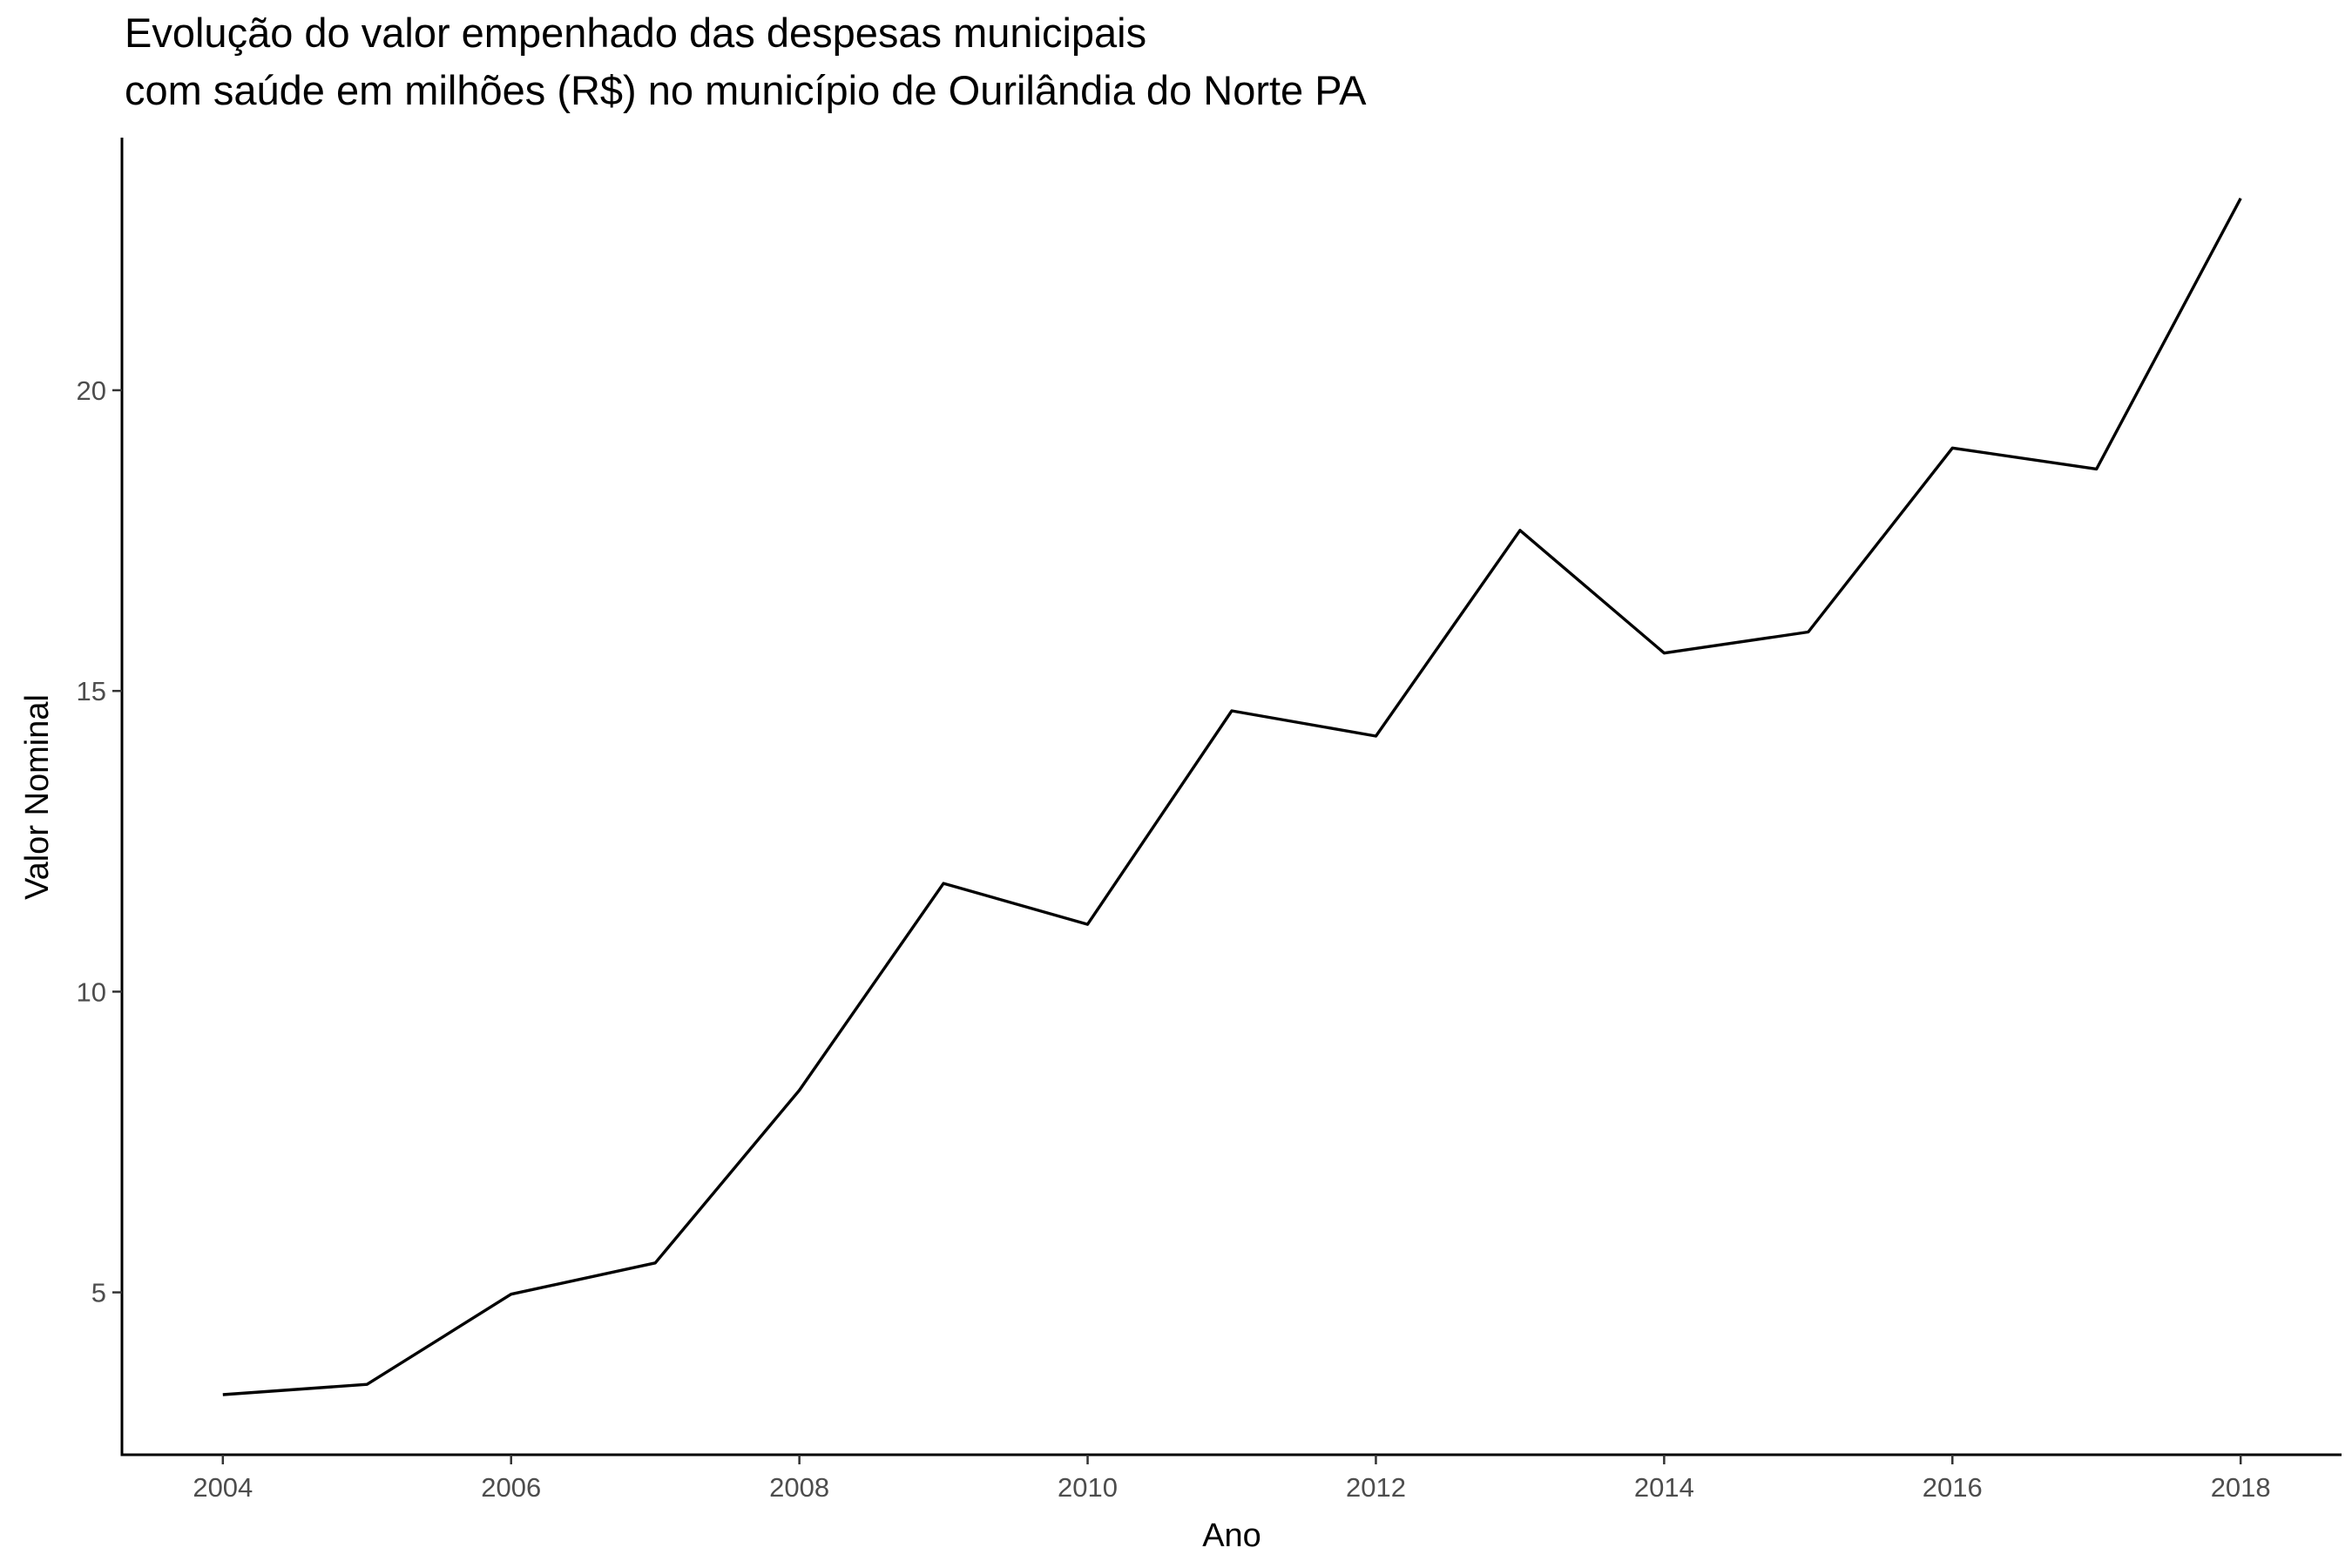 This screenshot has width=2352, height=1568. What do you see at coordinates (1088, 1487) in the screenshot?
I see `x-tick-label: 2010` at bounding box center [1088, 1487].